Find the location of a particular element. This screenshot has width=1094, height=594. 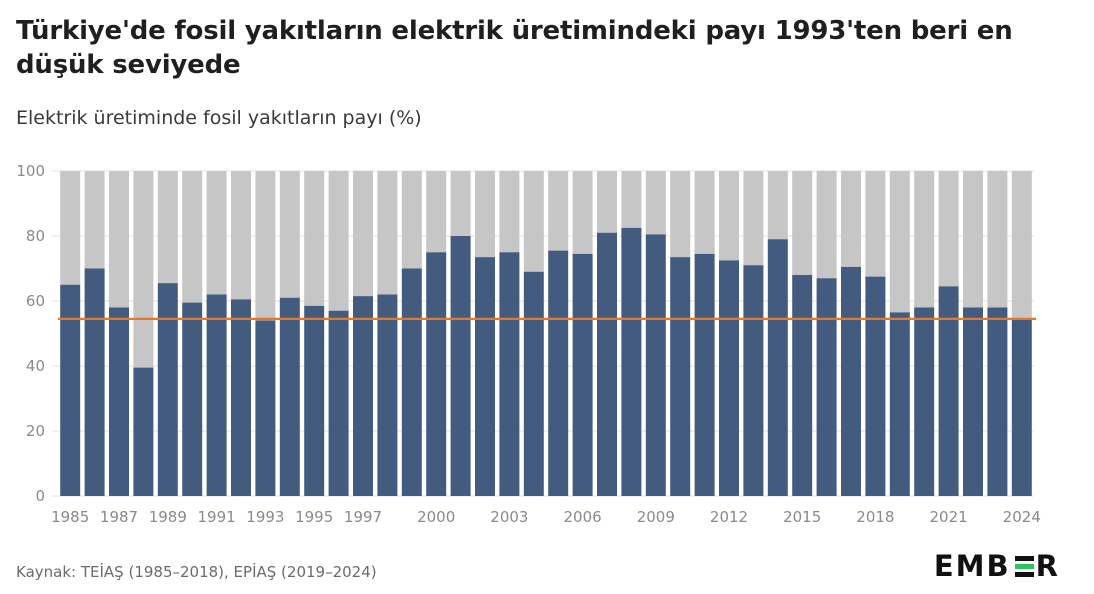

x-tick-label: 1993 is located at coordinates (265, 517).